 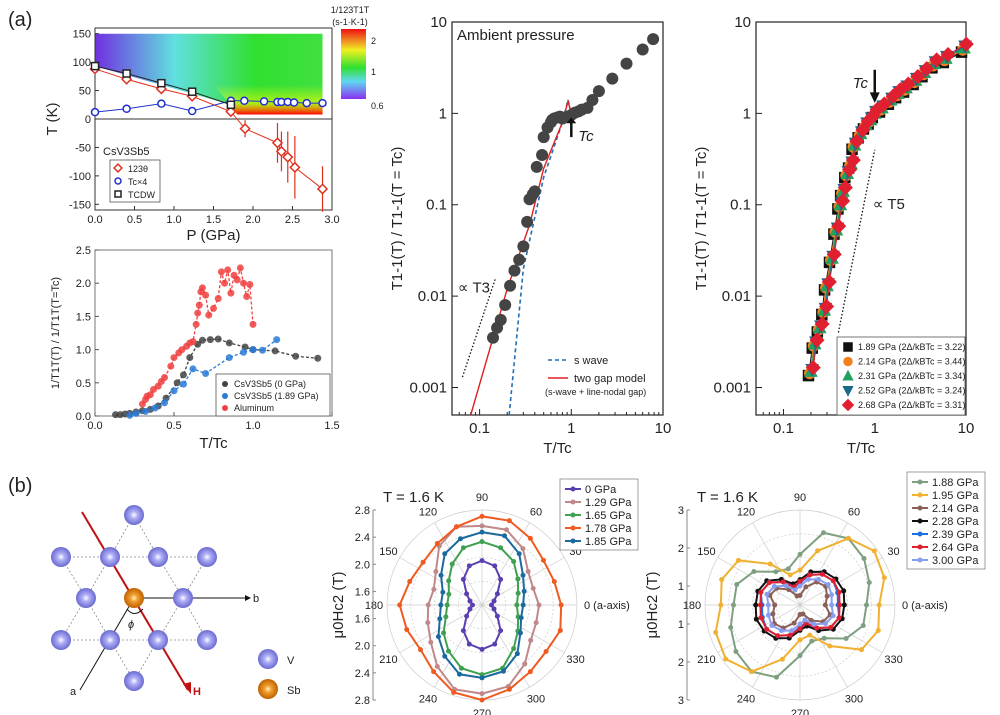 I want to click on angle-label: ϕ, so click(x=131, y=625).